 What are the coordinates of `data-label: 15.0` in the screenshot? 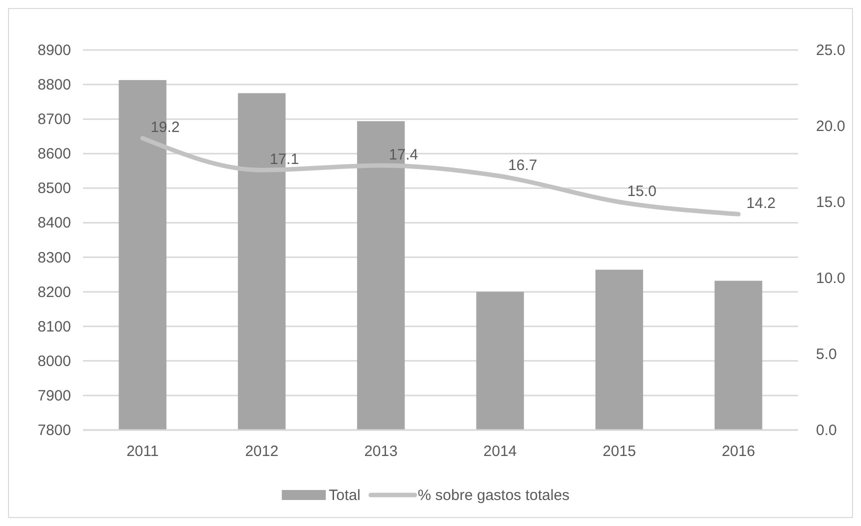 It's located at (641, 191).